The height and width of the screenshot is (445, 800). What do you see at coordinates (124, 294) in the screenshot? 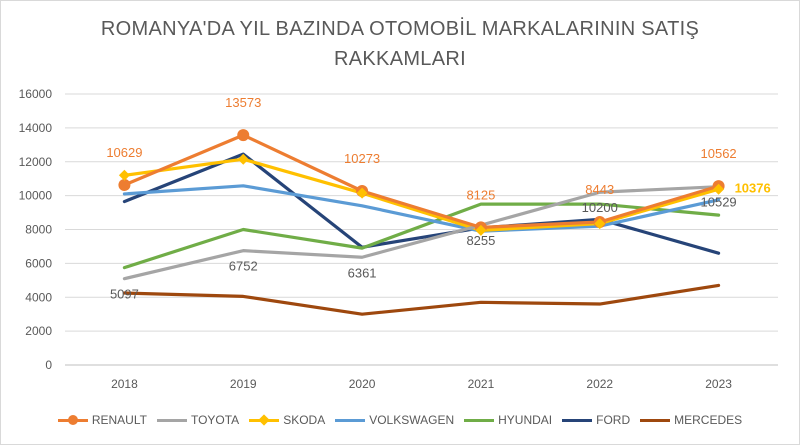
I see `data-label-toyota: 5097` at bounding box center [124, 294].